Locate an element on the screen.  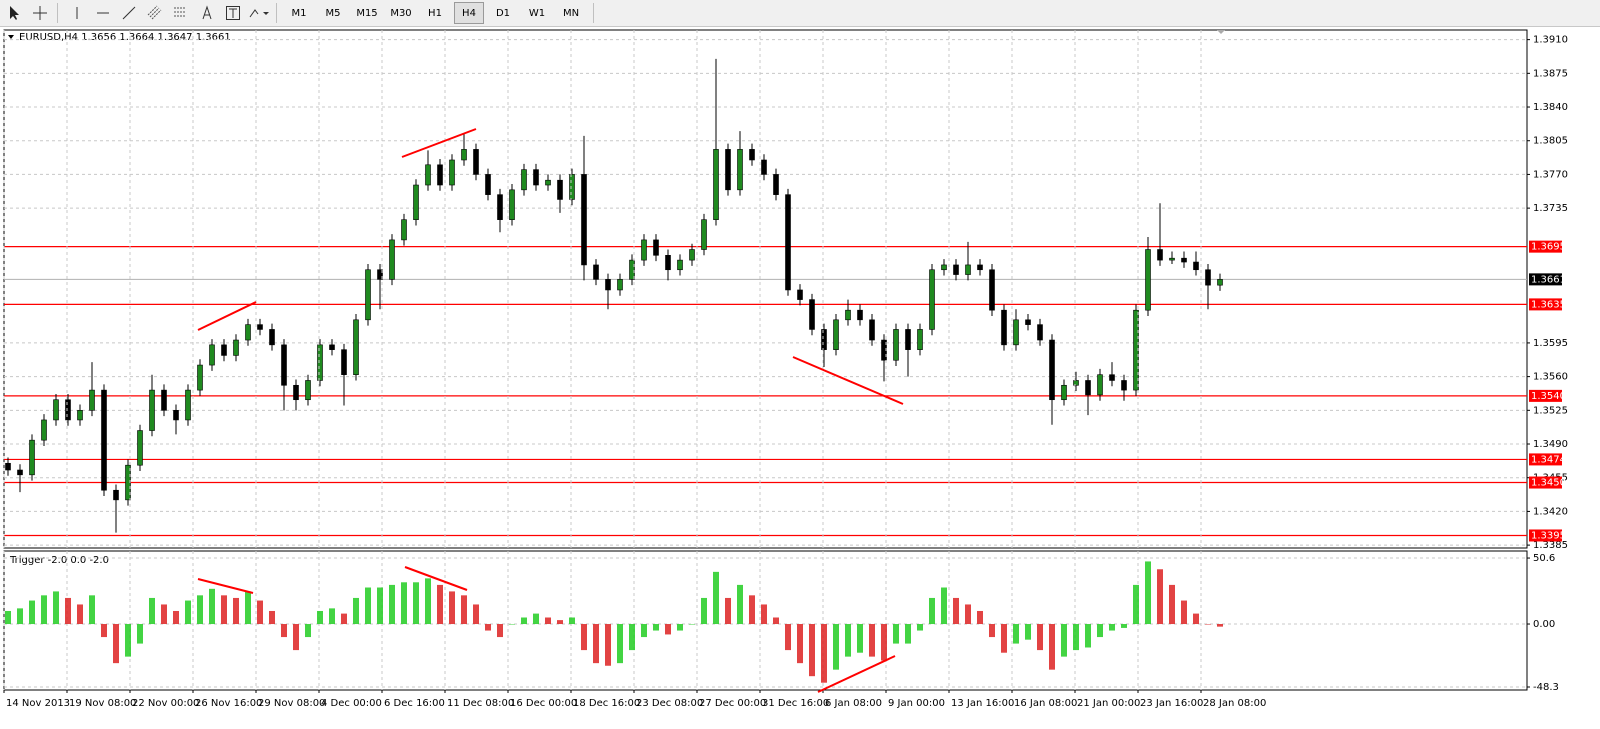
separator is located at coordinates (593, 13).